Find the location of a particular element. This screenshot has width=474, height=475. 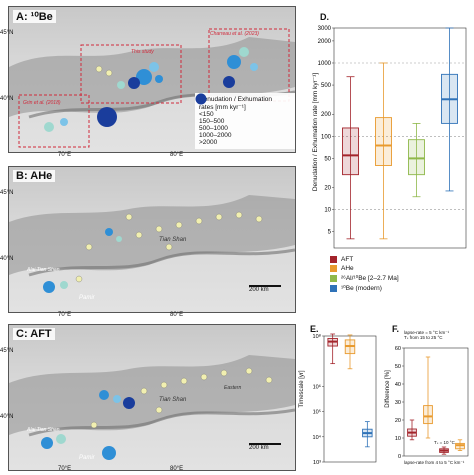

chart-d-ytick-label: 500 is located at coordinates (326, 86).